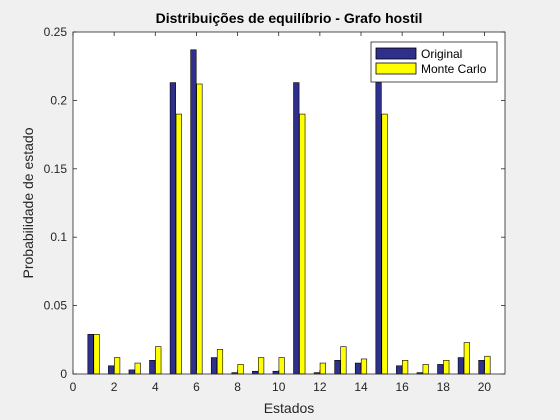  I want to click on x-tick-label-10: 10, so click(279, 387).